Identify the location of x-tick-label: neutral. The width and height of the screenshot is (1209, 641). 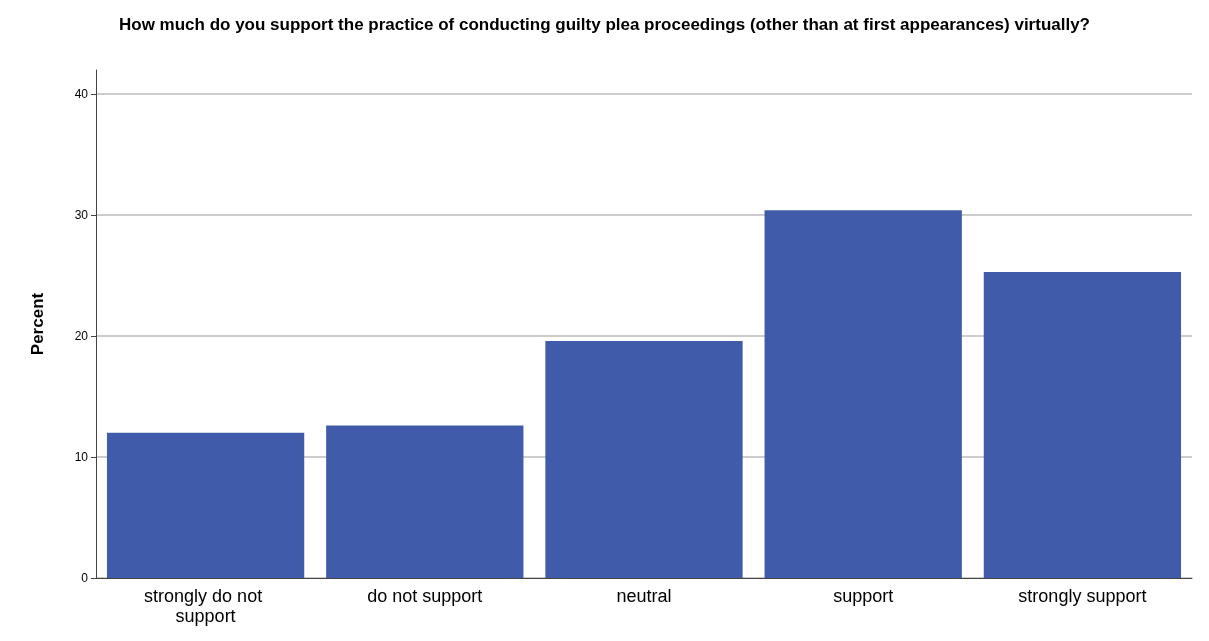
(644, 596).